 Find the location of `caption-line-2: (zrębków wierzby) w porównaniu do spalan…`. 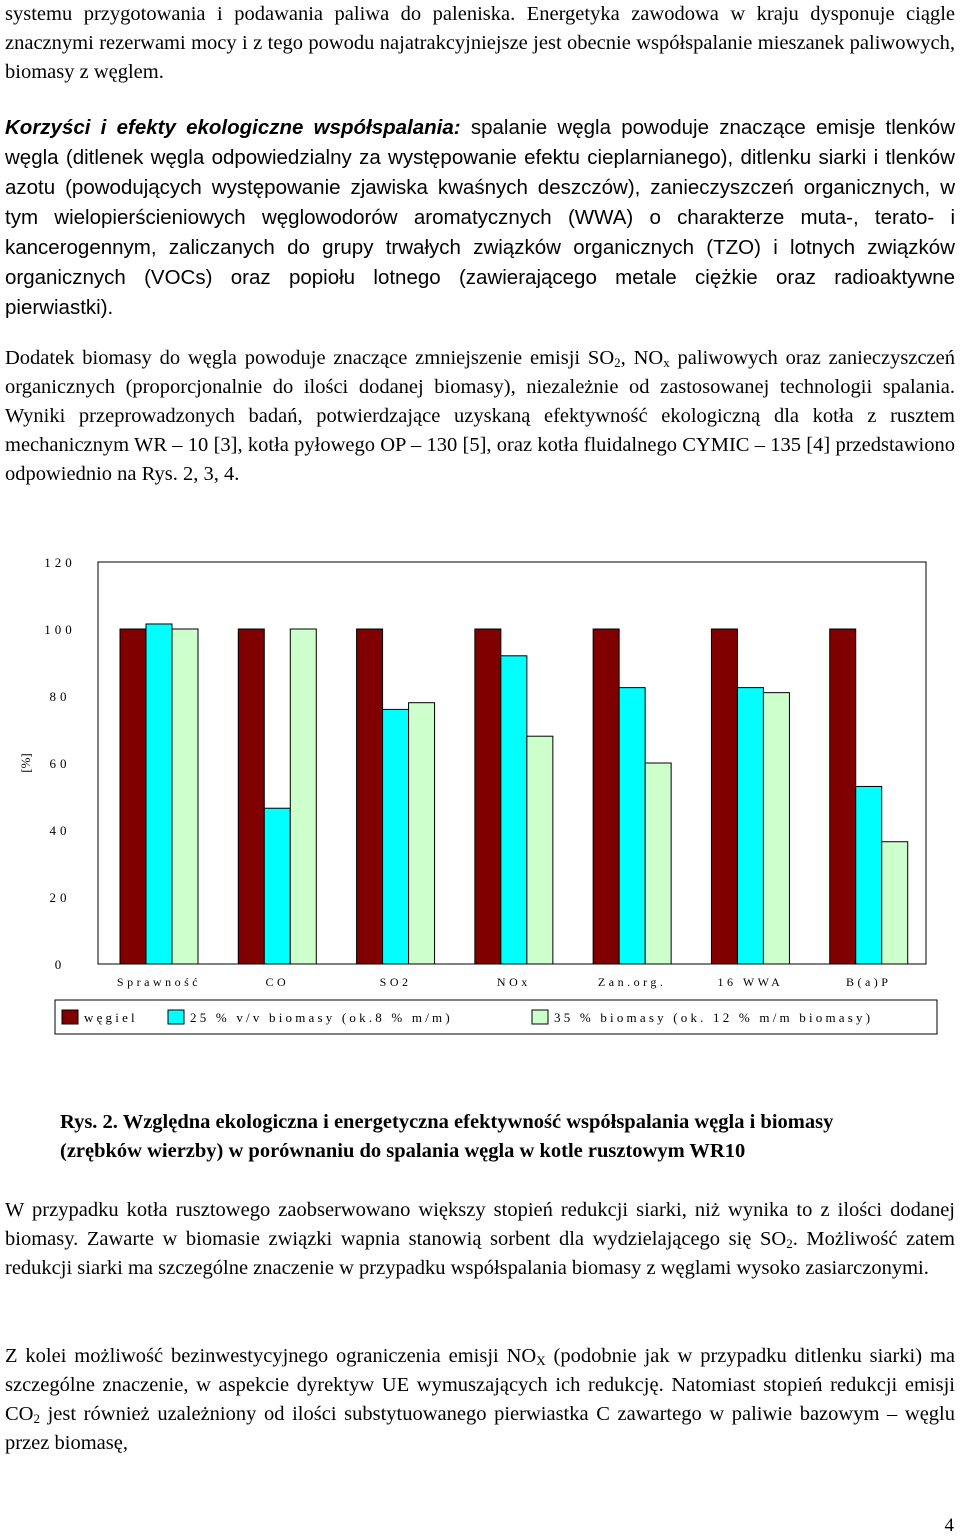

caption-line-2: (zrębków wierzby) w porównaniu do spalan… is located at coordinates (403, 1151).